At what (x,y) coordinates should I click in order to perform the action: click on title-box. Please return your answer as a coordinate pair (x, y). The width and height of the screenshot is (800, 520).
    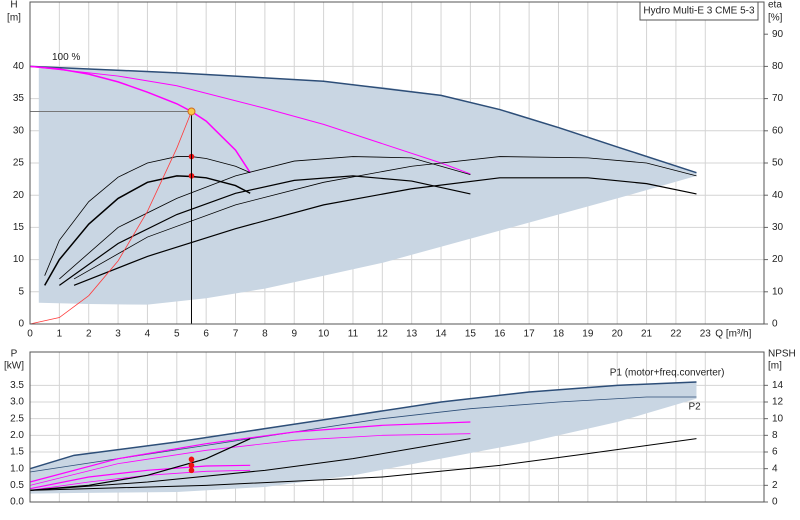
    Looking at the image, I should click on (699, 11).